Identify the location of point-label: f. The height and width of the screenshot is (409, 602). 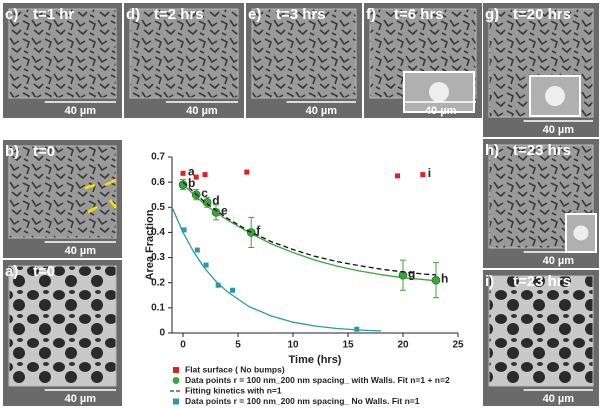
(258, 231).